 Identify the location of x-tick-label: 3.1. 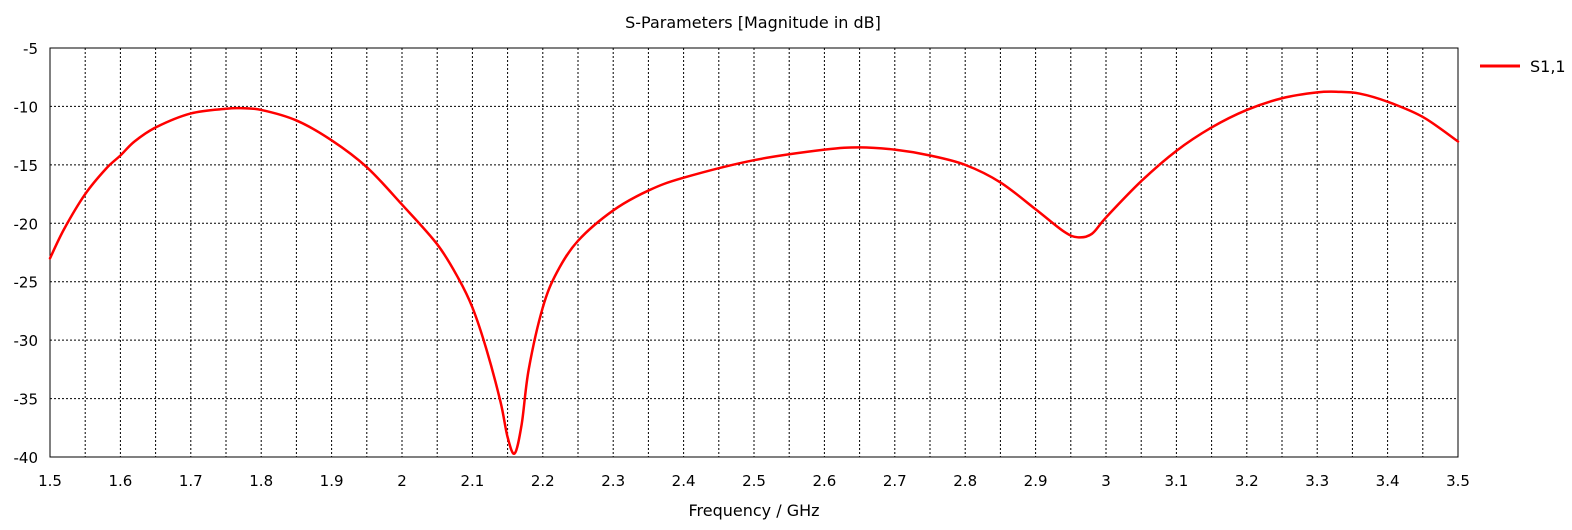
(1176, 481).